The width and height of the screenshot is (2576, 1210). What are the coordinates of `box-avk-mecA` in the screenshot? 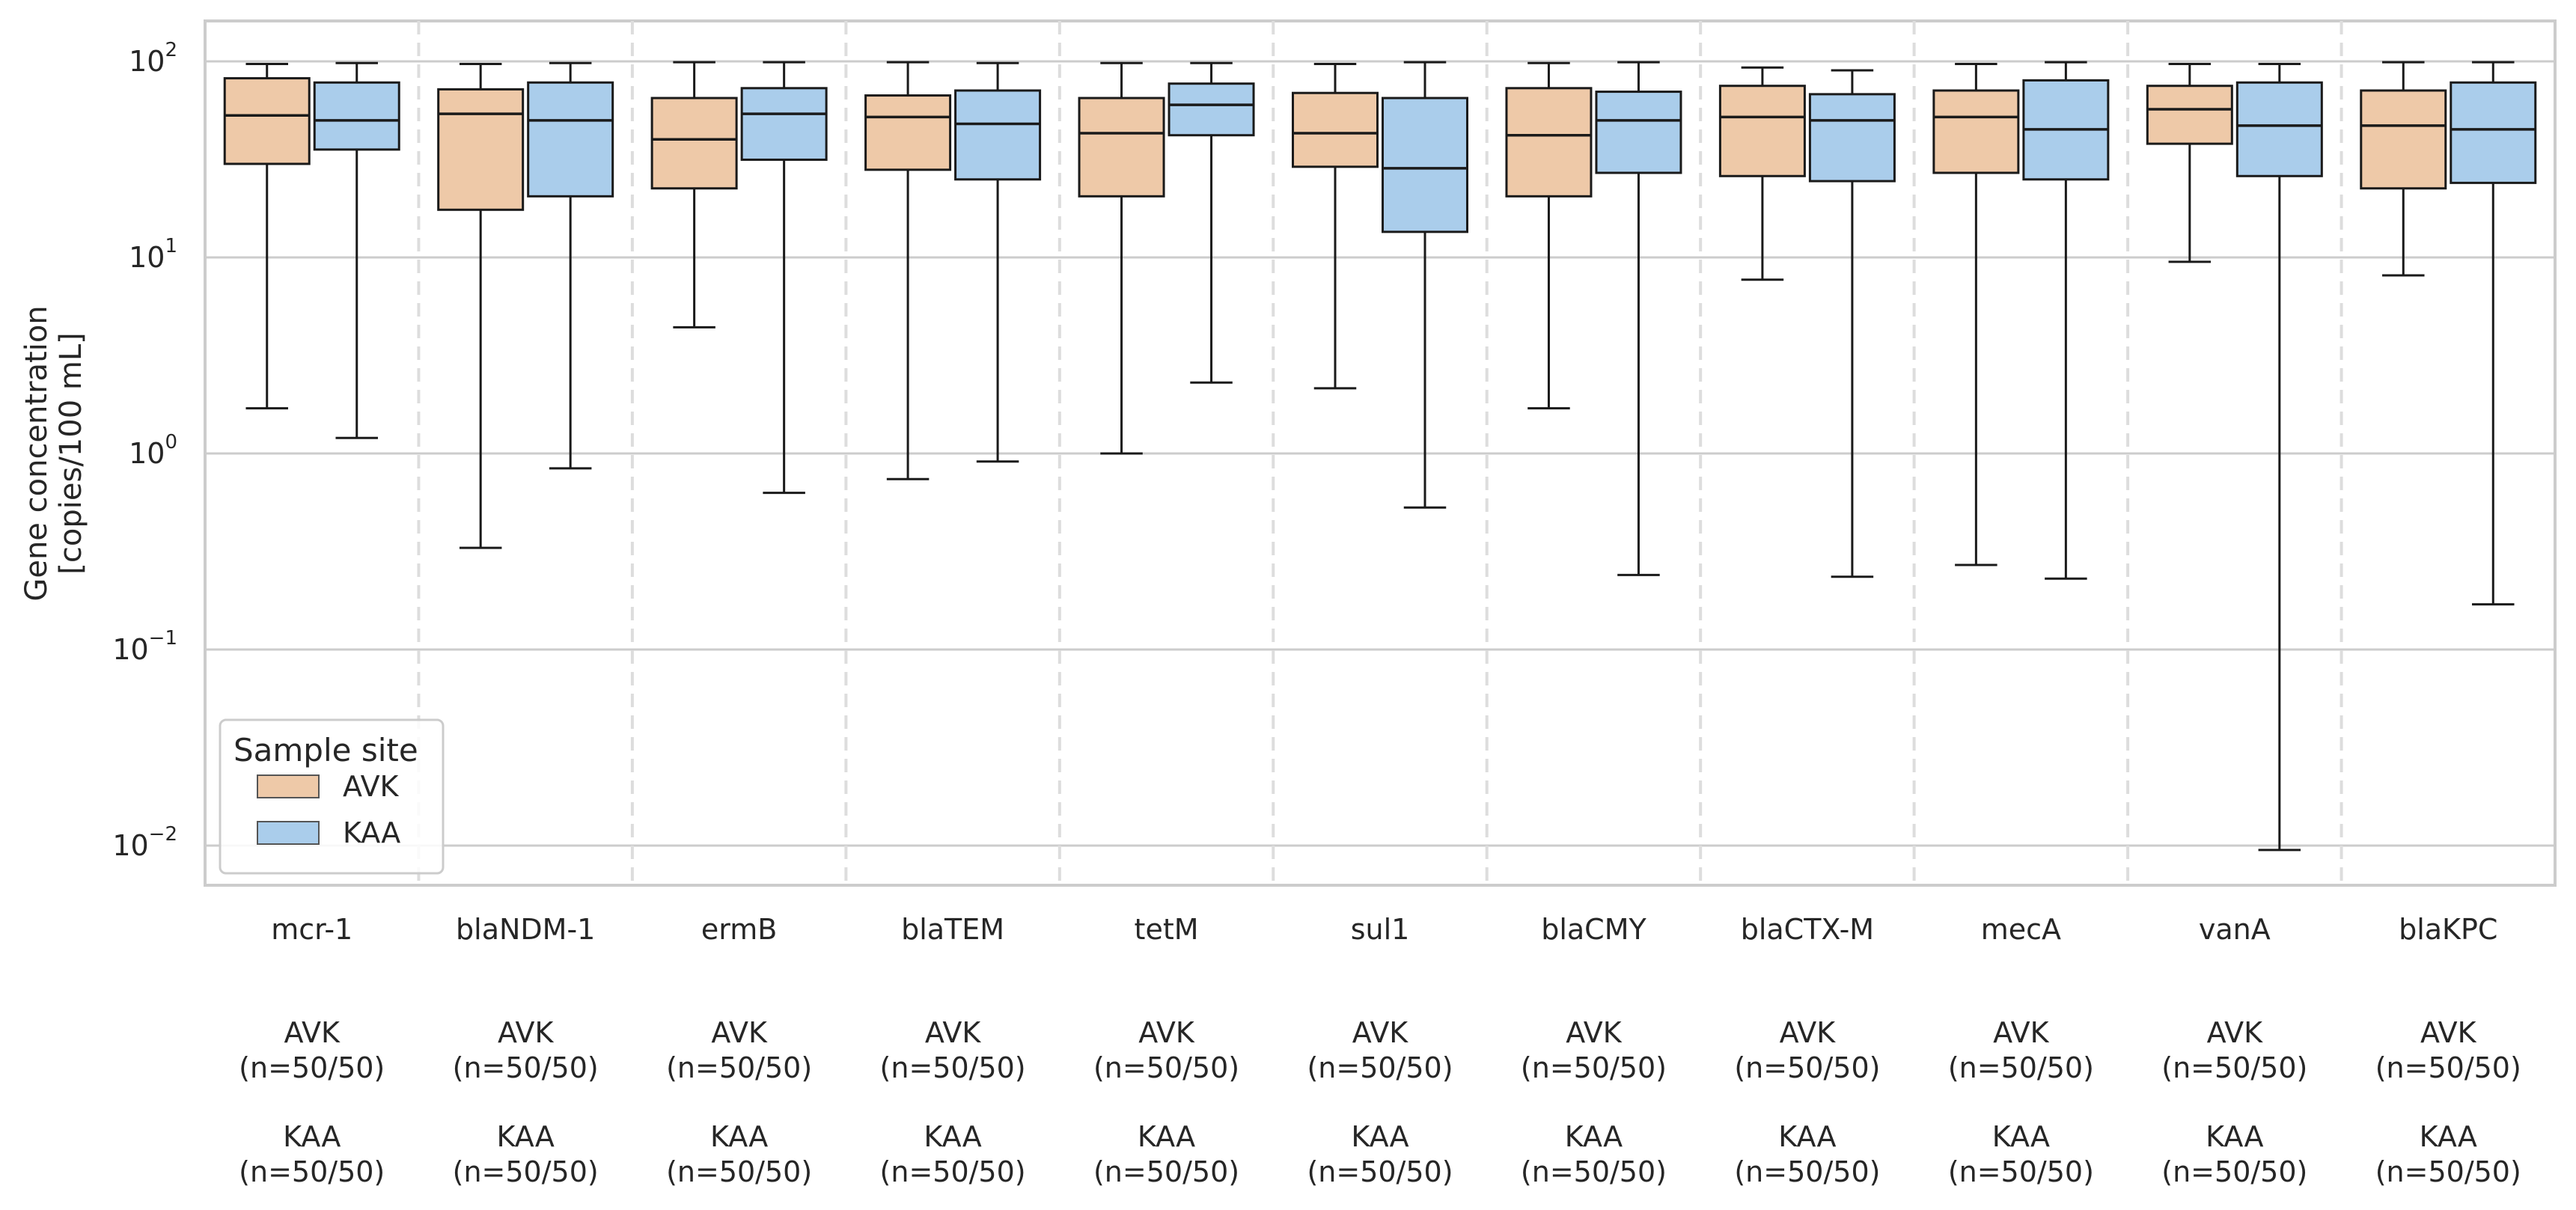 It's located at (1976, 314).